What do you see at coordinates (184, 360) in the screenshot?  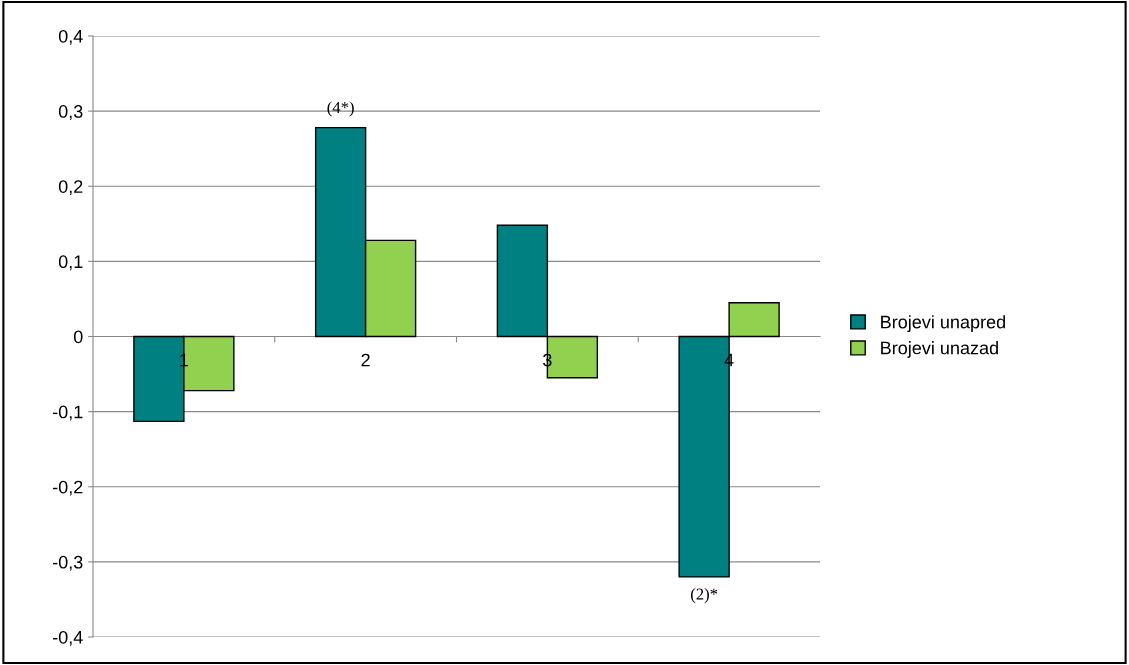 I see `x-tick-label: 1` at bounding box center [184, 360].